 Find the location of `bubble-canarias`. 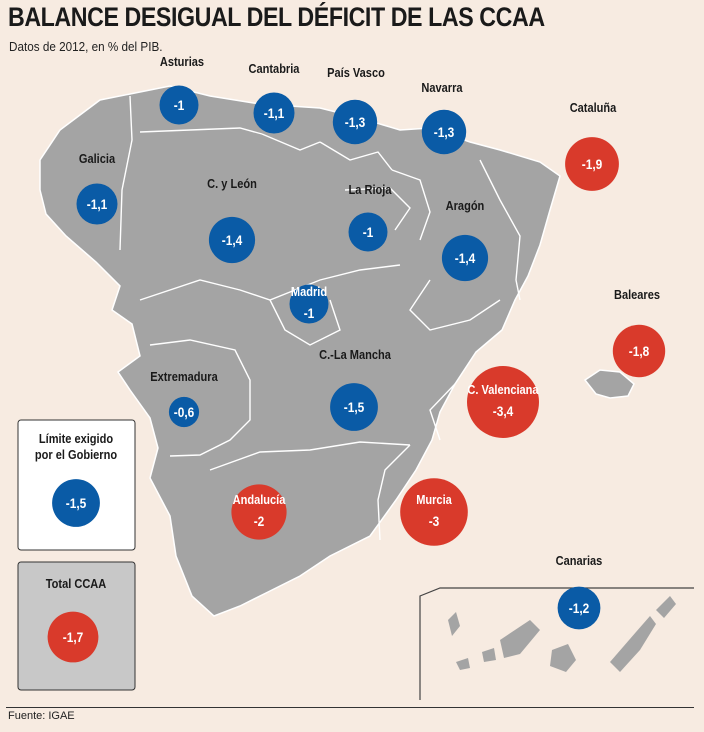

bubble-canarias is located at coordinates (579, 608).